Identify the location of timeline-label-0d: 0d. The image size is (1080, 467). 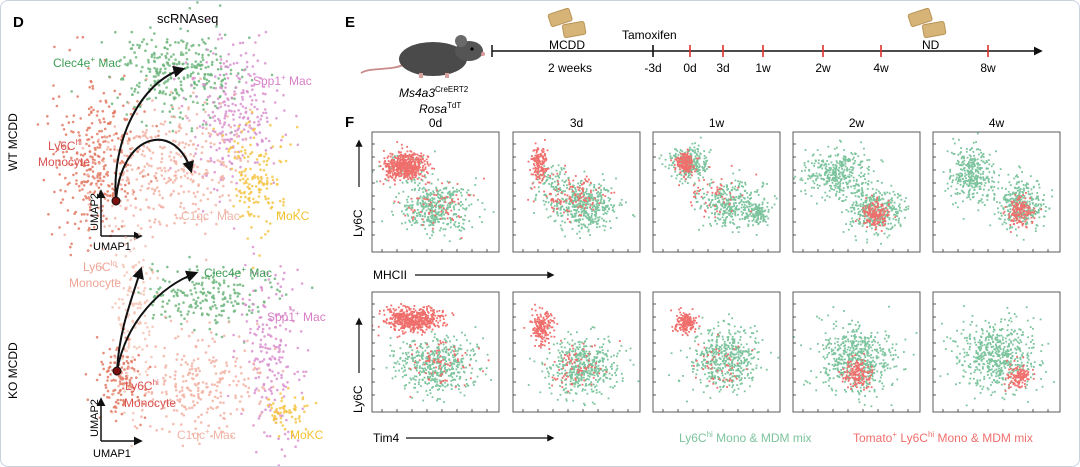
(689, 68).